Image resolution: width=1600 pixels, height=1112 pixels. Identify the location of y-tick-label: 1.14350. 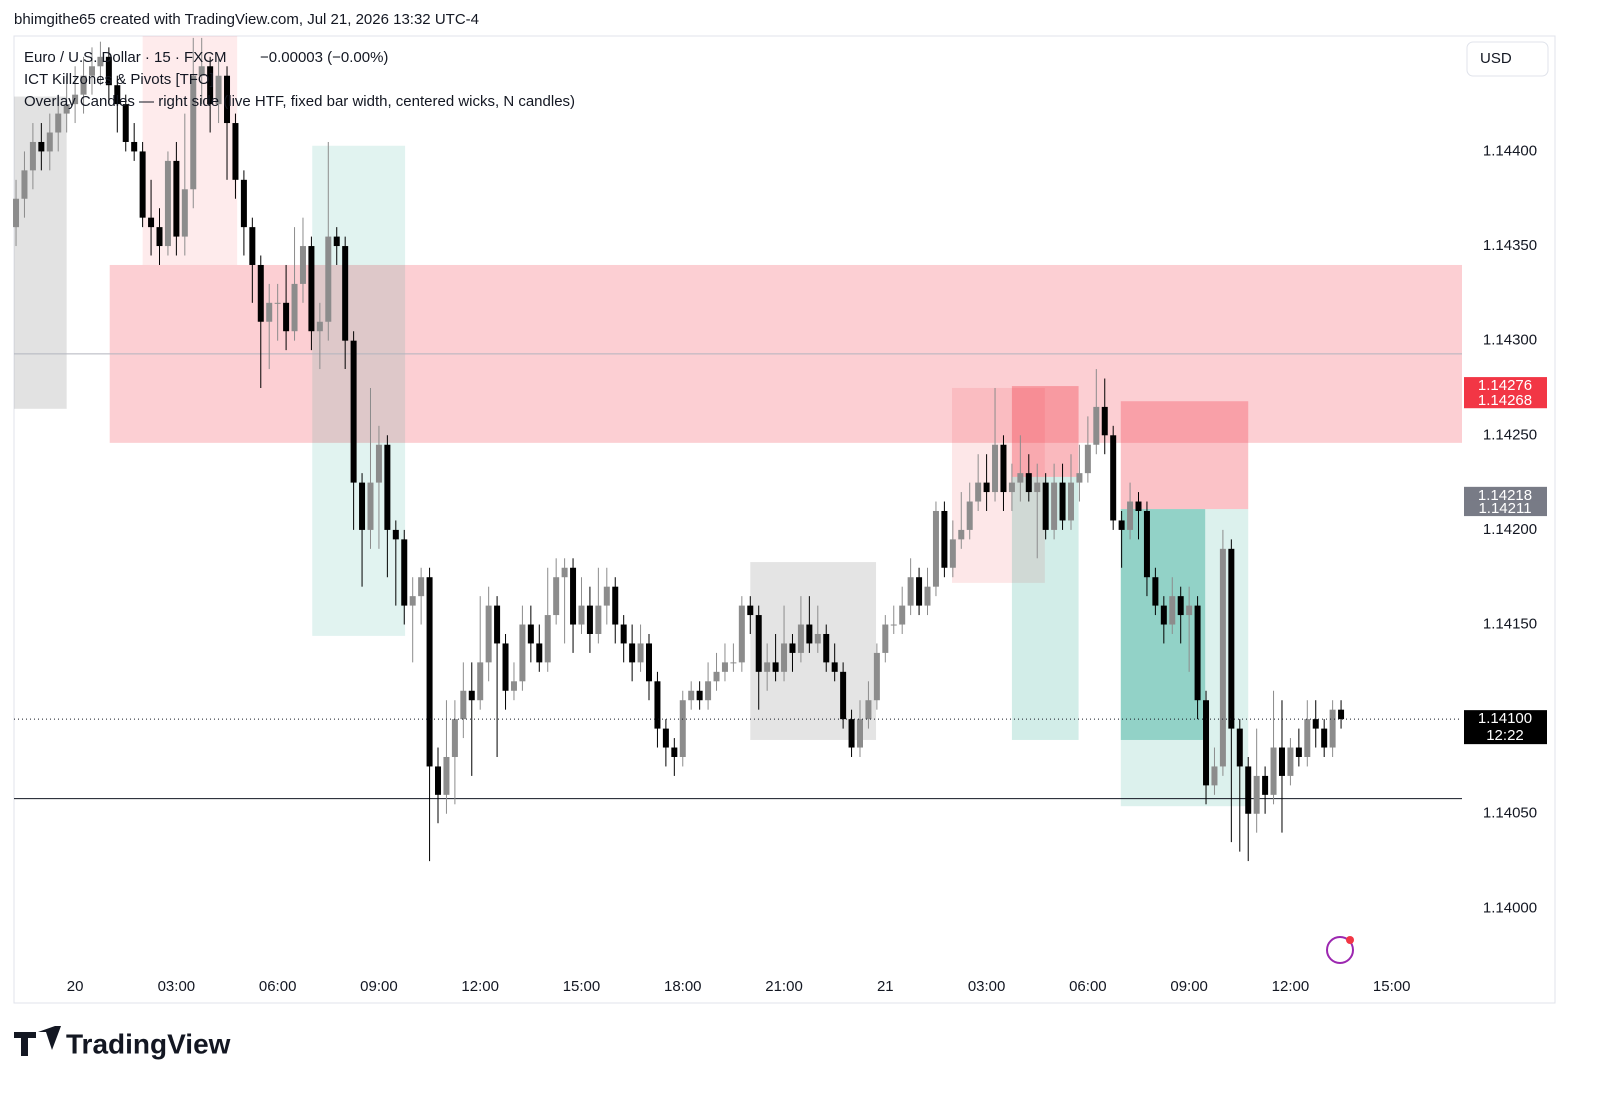
(1510, 245).